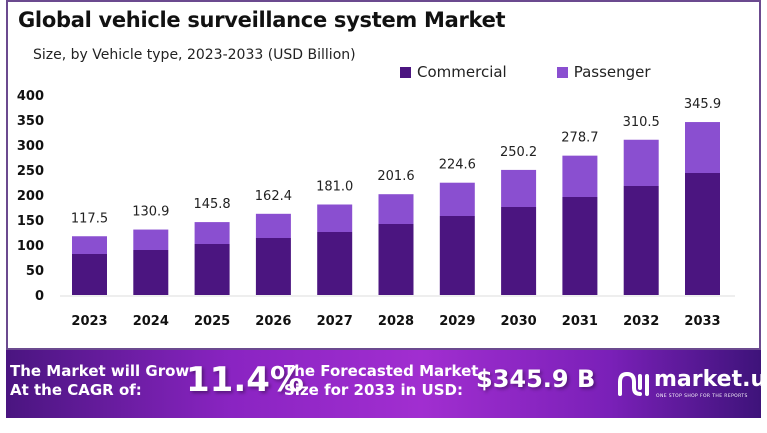 The image size is (767, 433). Describe the element at coordinates (519, 251) in the screenshot. I see `bar-commercial-2030` at that location.